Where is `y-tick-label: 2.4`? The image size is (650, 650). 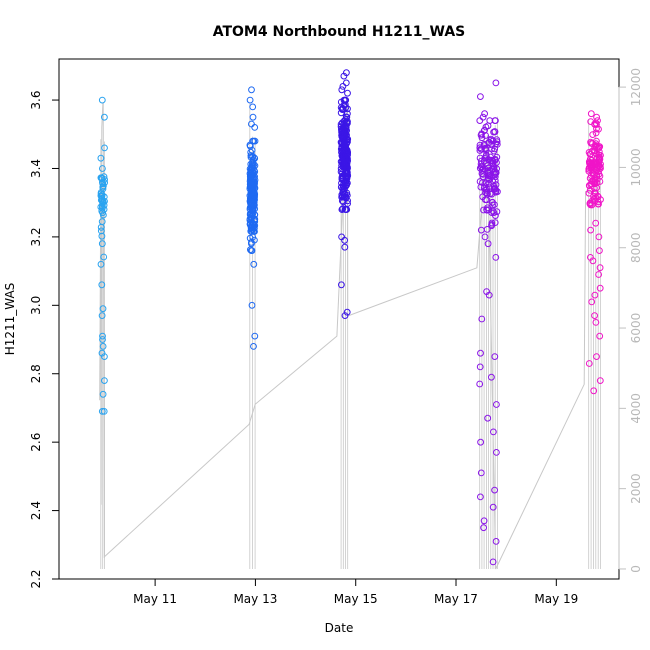 y-tick-label: 2.4 is located at coordinates (36, 510).